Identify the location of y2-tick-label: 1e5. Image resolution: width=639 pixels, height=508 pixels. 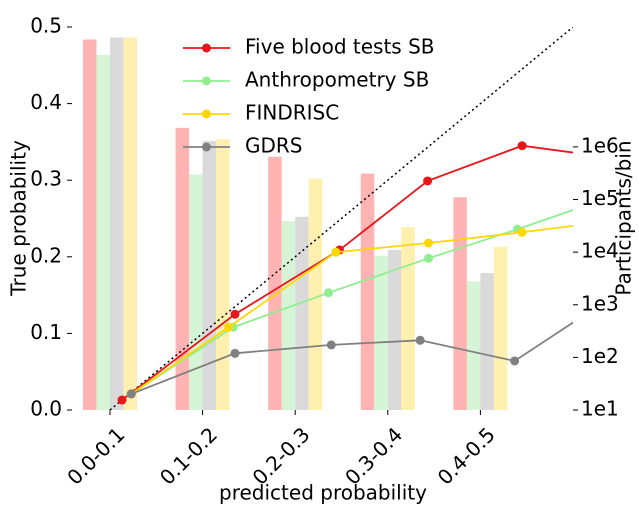
(600, 198).